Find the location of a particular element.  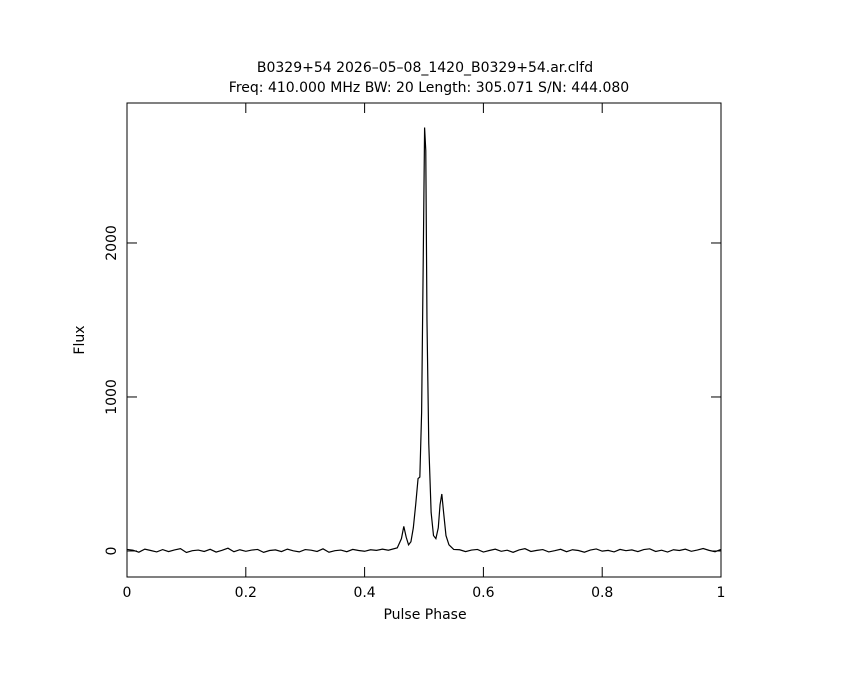

y-tick-label: 0 is located at coordinates (112, 551).